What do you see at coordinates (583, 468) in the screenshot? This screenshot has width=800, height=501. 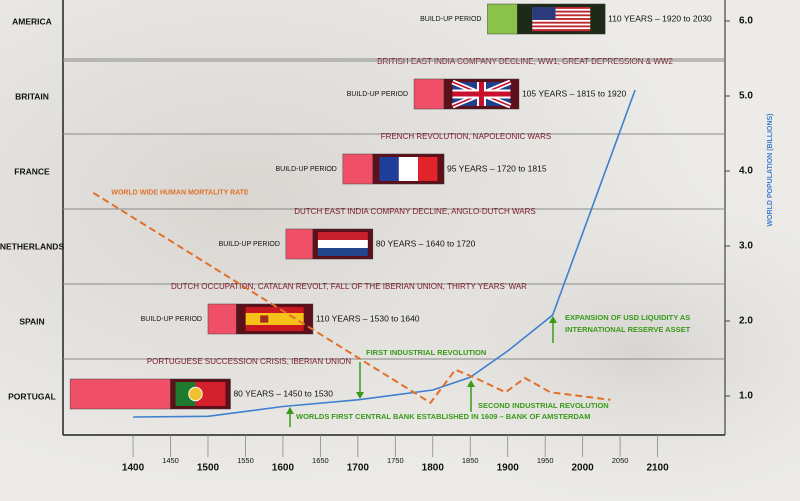 I see `x-tick-label: 2000` at bounding box center [583, 468].